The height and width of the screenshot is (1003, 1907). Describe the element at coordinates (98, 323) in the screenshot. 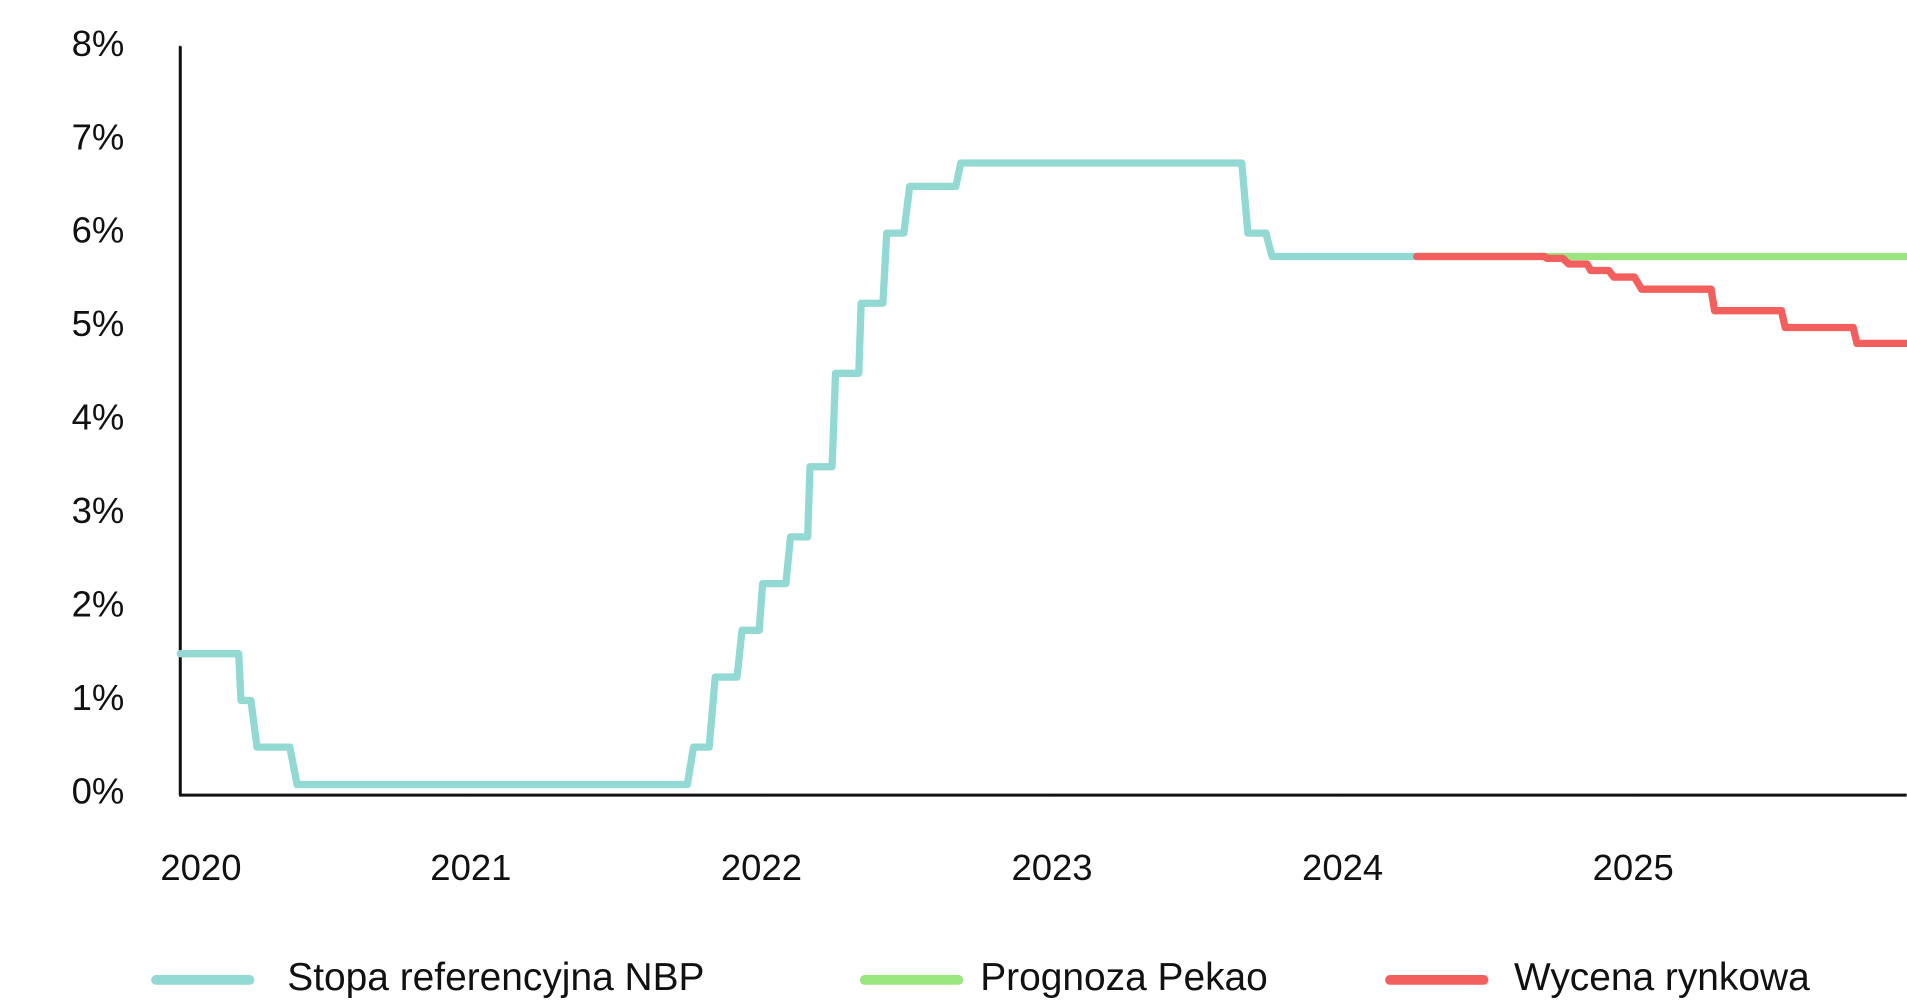

I see `y-tick-label: 5%` at that location.